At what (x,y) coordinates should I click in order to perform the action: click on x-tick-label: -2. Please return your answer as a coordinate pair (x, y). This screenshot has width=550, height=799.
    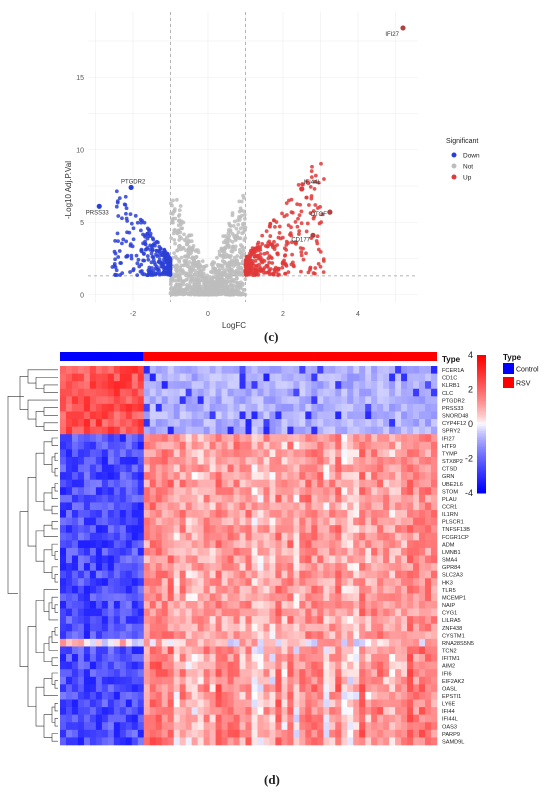
    Looking at the image, I should click on (133, 314).